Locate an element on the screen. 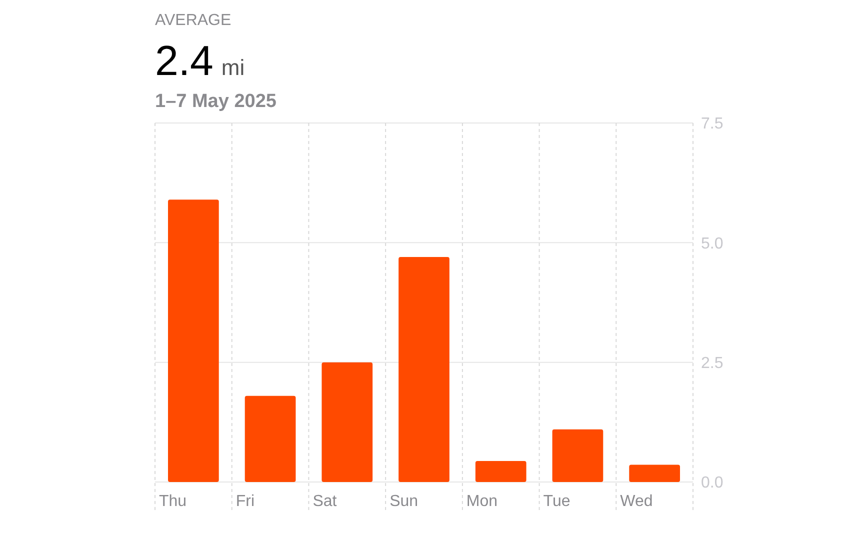 This screenshot has width=864, height=540. x-tick-label: Fri is located at coordinates (245, 501).